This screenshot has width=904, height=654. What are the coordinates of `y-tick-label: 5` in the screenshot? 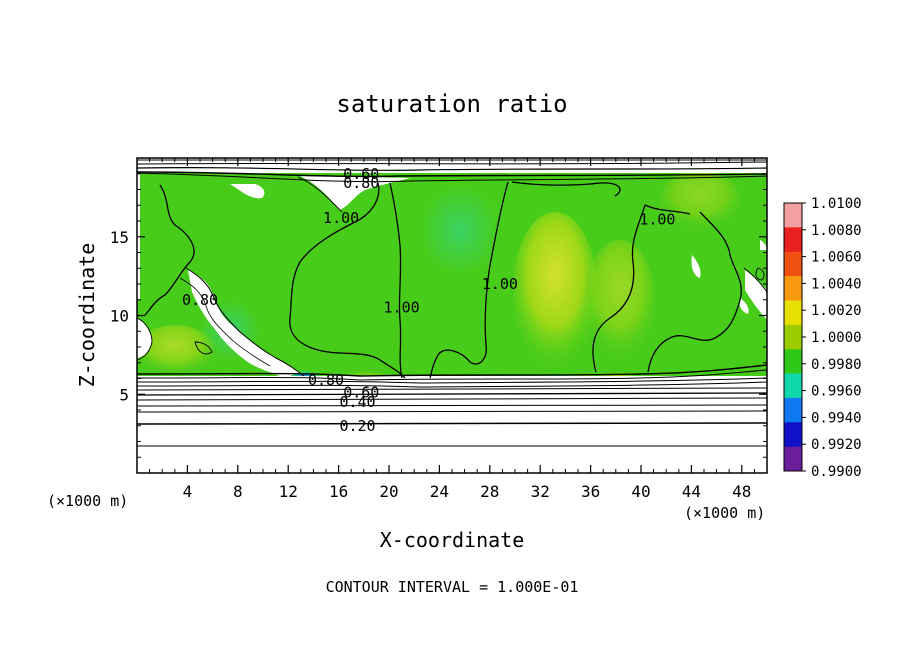 It's located at (124, 394).